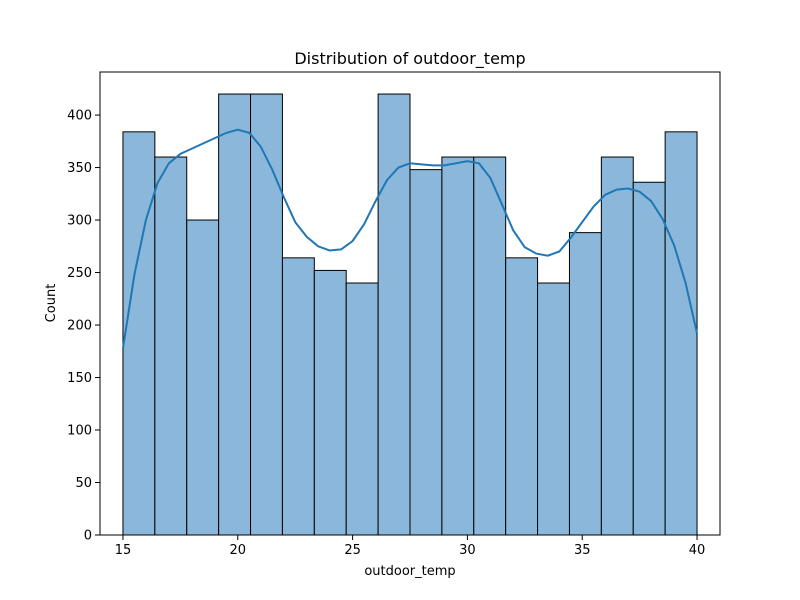 The width and height of the screenshot is (800, 600). What do you see at coordinates (409, 59) in the screenshot?
I see `chart-title: Distribution of outdoor_temp` at bounding box center [409, 59].